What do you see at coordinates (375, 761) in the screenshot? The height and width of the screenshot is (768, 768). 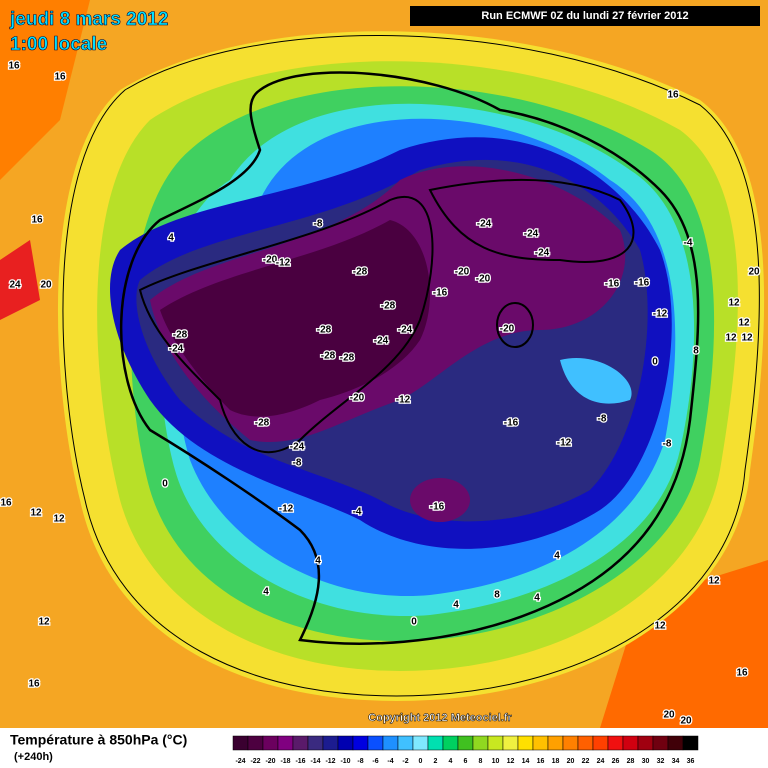 I see `scale-label: -6` at bounding box center [375, 761].